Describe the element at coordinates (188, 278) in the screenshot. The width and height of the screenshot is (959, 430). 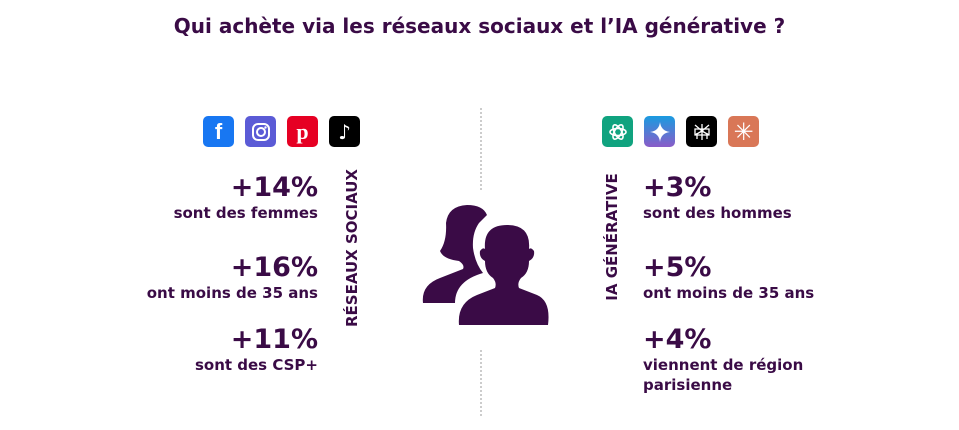
I see `stat-item: +16% ont moins de 35 ans` at that location.